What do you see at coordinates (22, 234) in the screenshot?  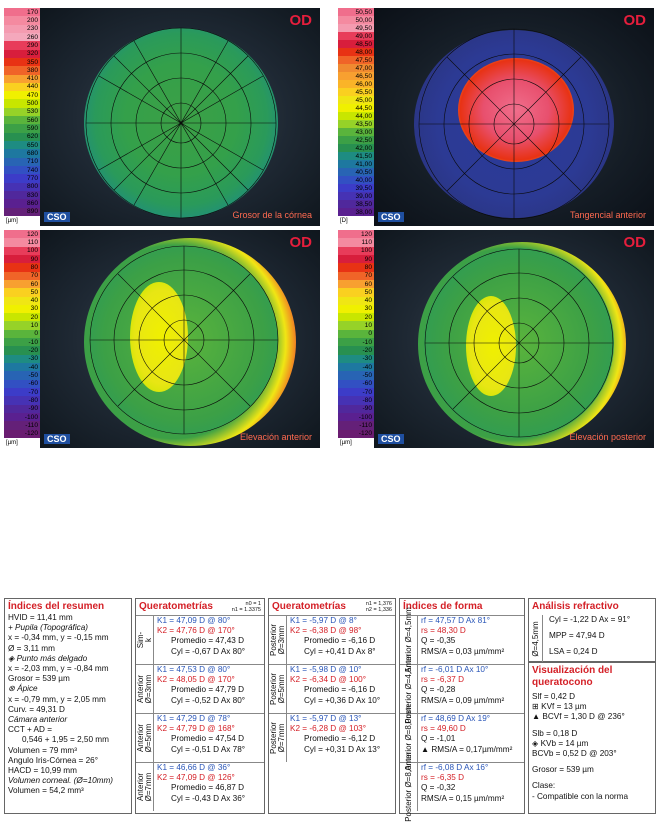 I see `scale-tick: 120` at bounding box center [22, 234].